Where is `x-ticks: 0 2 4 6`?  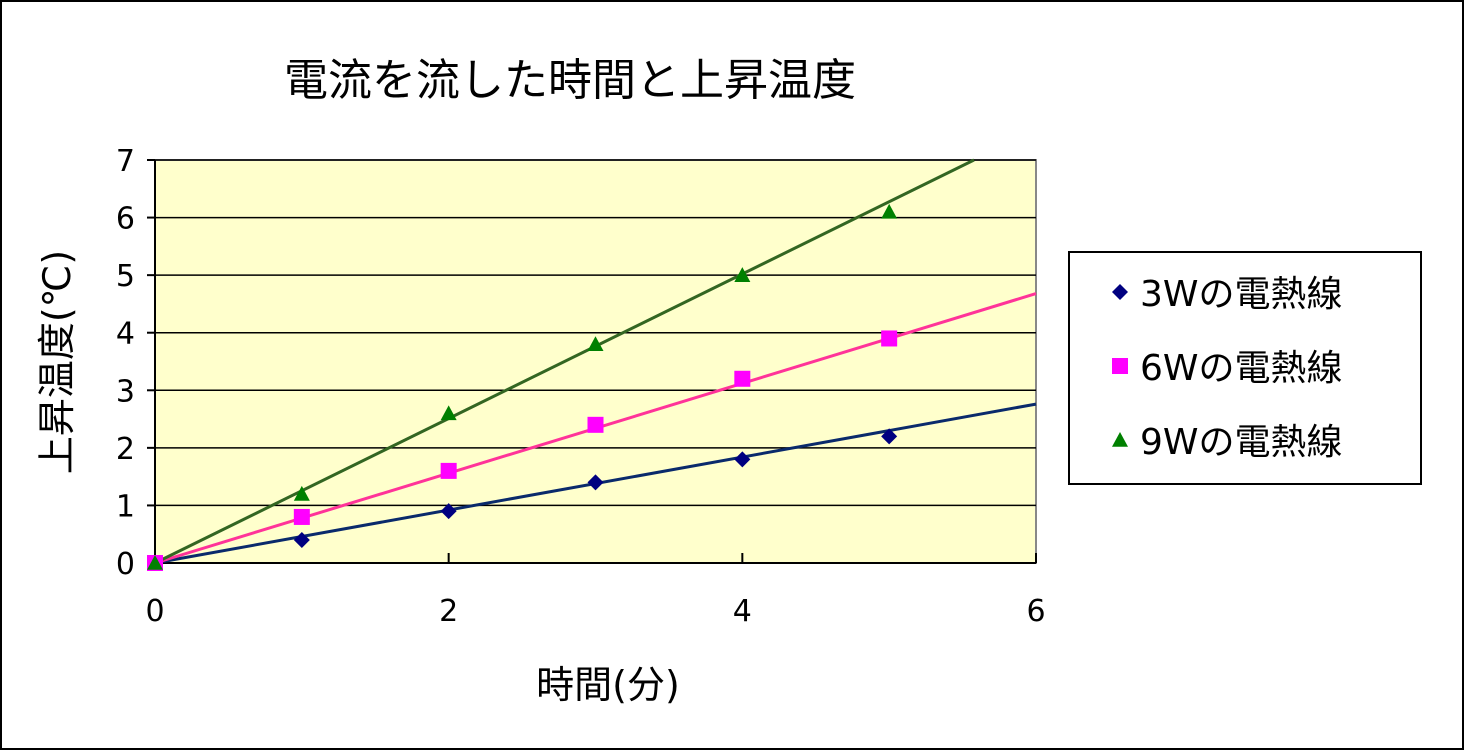 x-ticks: 0 2 4 6 is located at coordinates (595, 591).